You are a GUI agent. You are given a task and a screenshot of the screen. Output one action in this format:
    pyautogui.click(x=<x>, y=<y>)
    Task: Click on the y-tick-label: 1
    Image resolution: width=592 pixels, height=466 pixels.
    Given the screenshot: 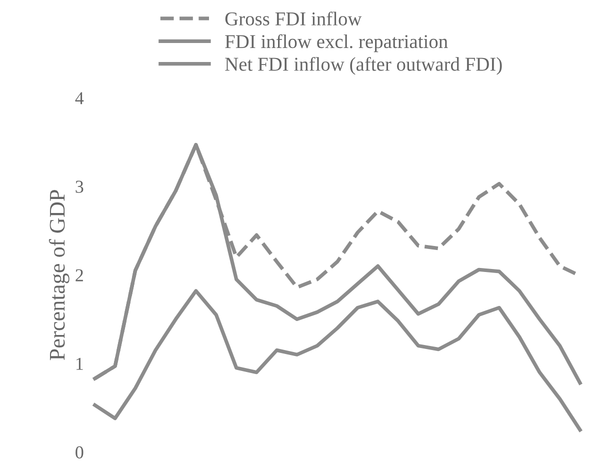 What is the action you would take?
    pyautogui.click(x=79, y=364)
    